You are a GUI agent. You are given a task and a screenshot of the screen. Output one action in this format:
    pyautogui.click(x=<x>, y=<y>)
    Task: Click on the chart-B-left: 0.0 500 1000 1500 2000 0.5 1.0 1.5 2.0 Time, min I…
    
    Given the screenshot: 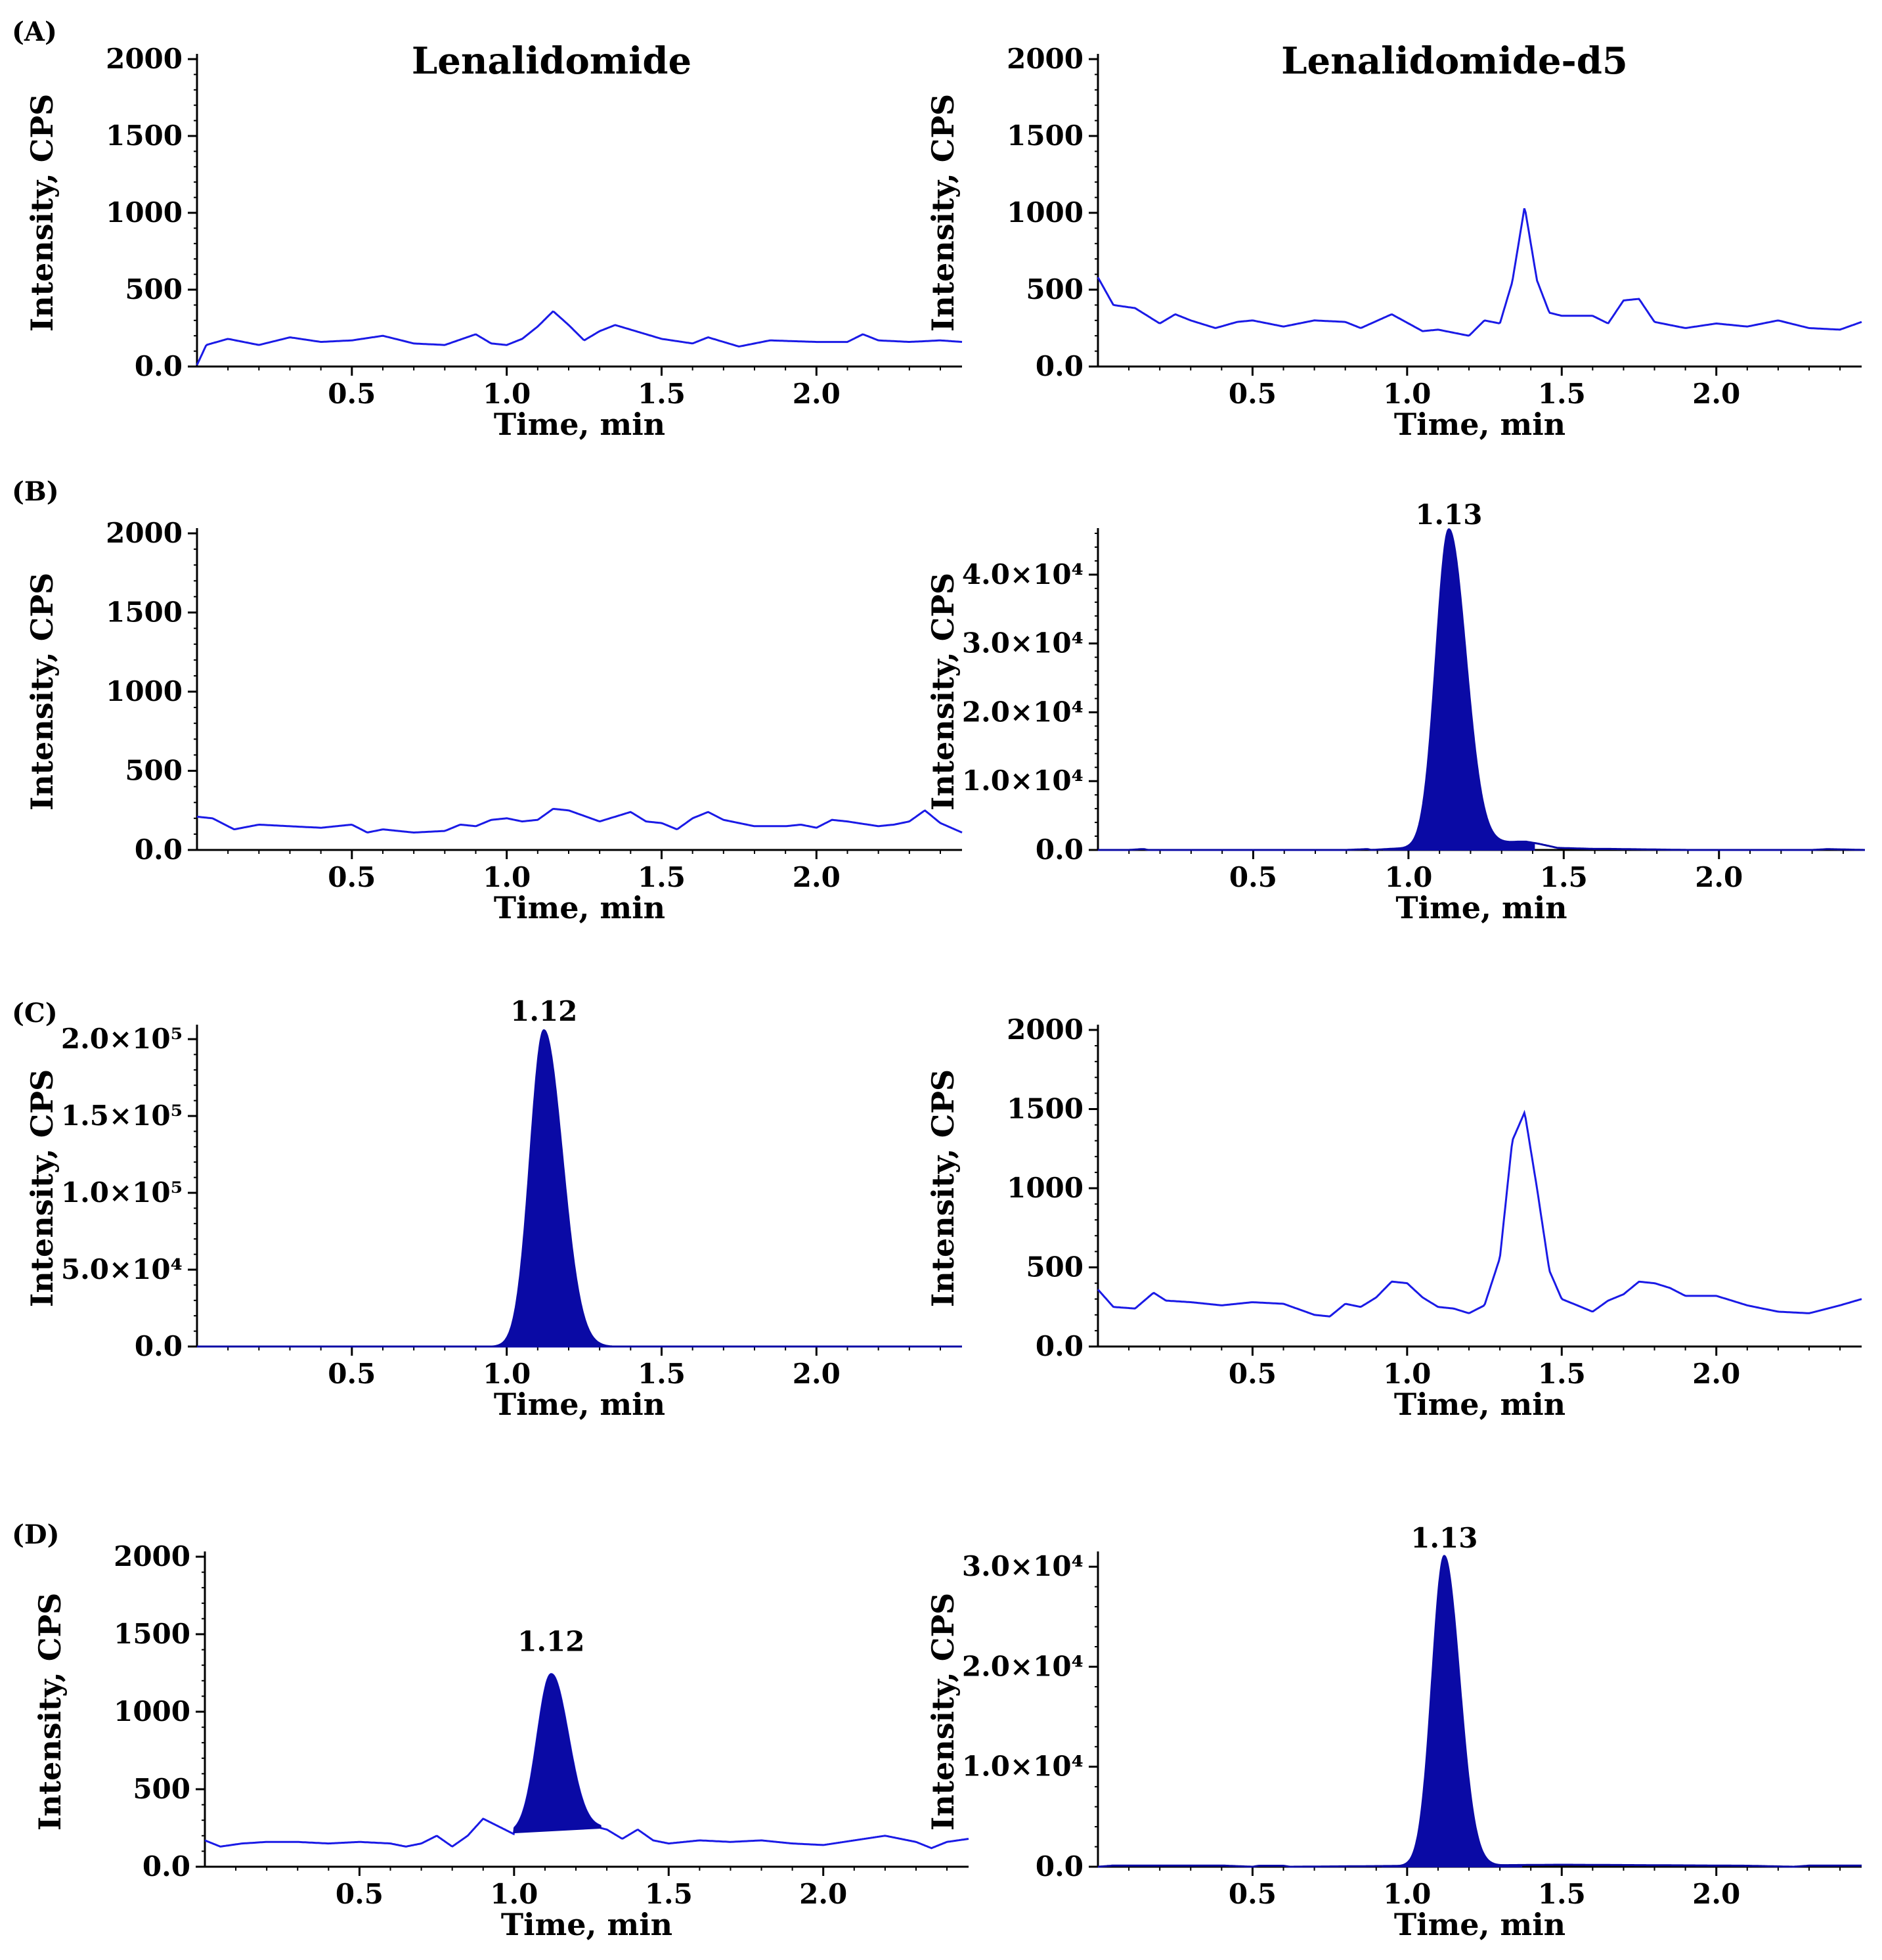 What is the action you would take?
    pyautogui.click(x=493, y=721)
    